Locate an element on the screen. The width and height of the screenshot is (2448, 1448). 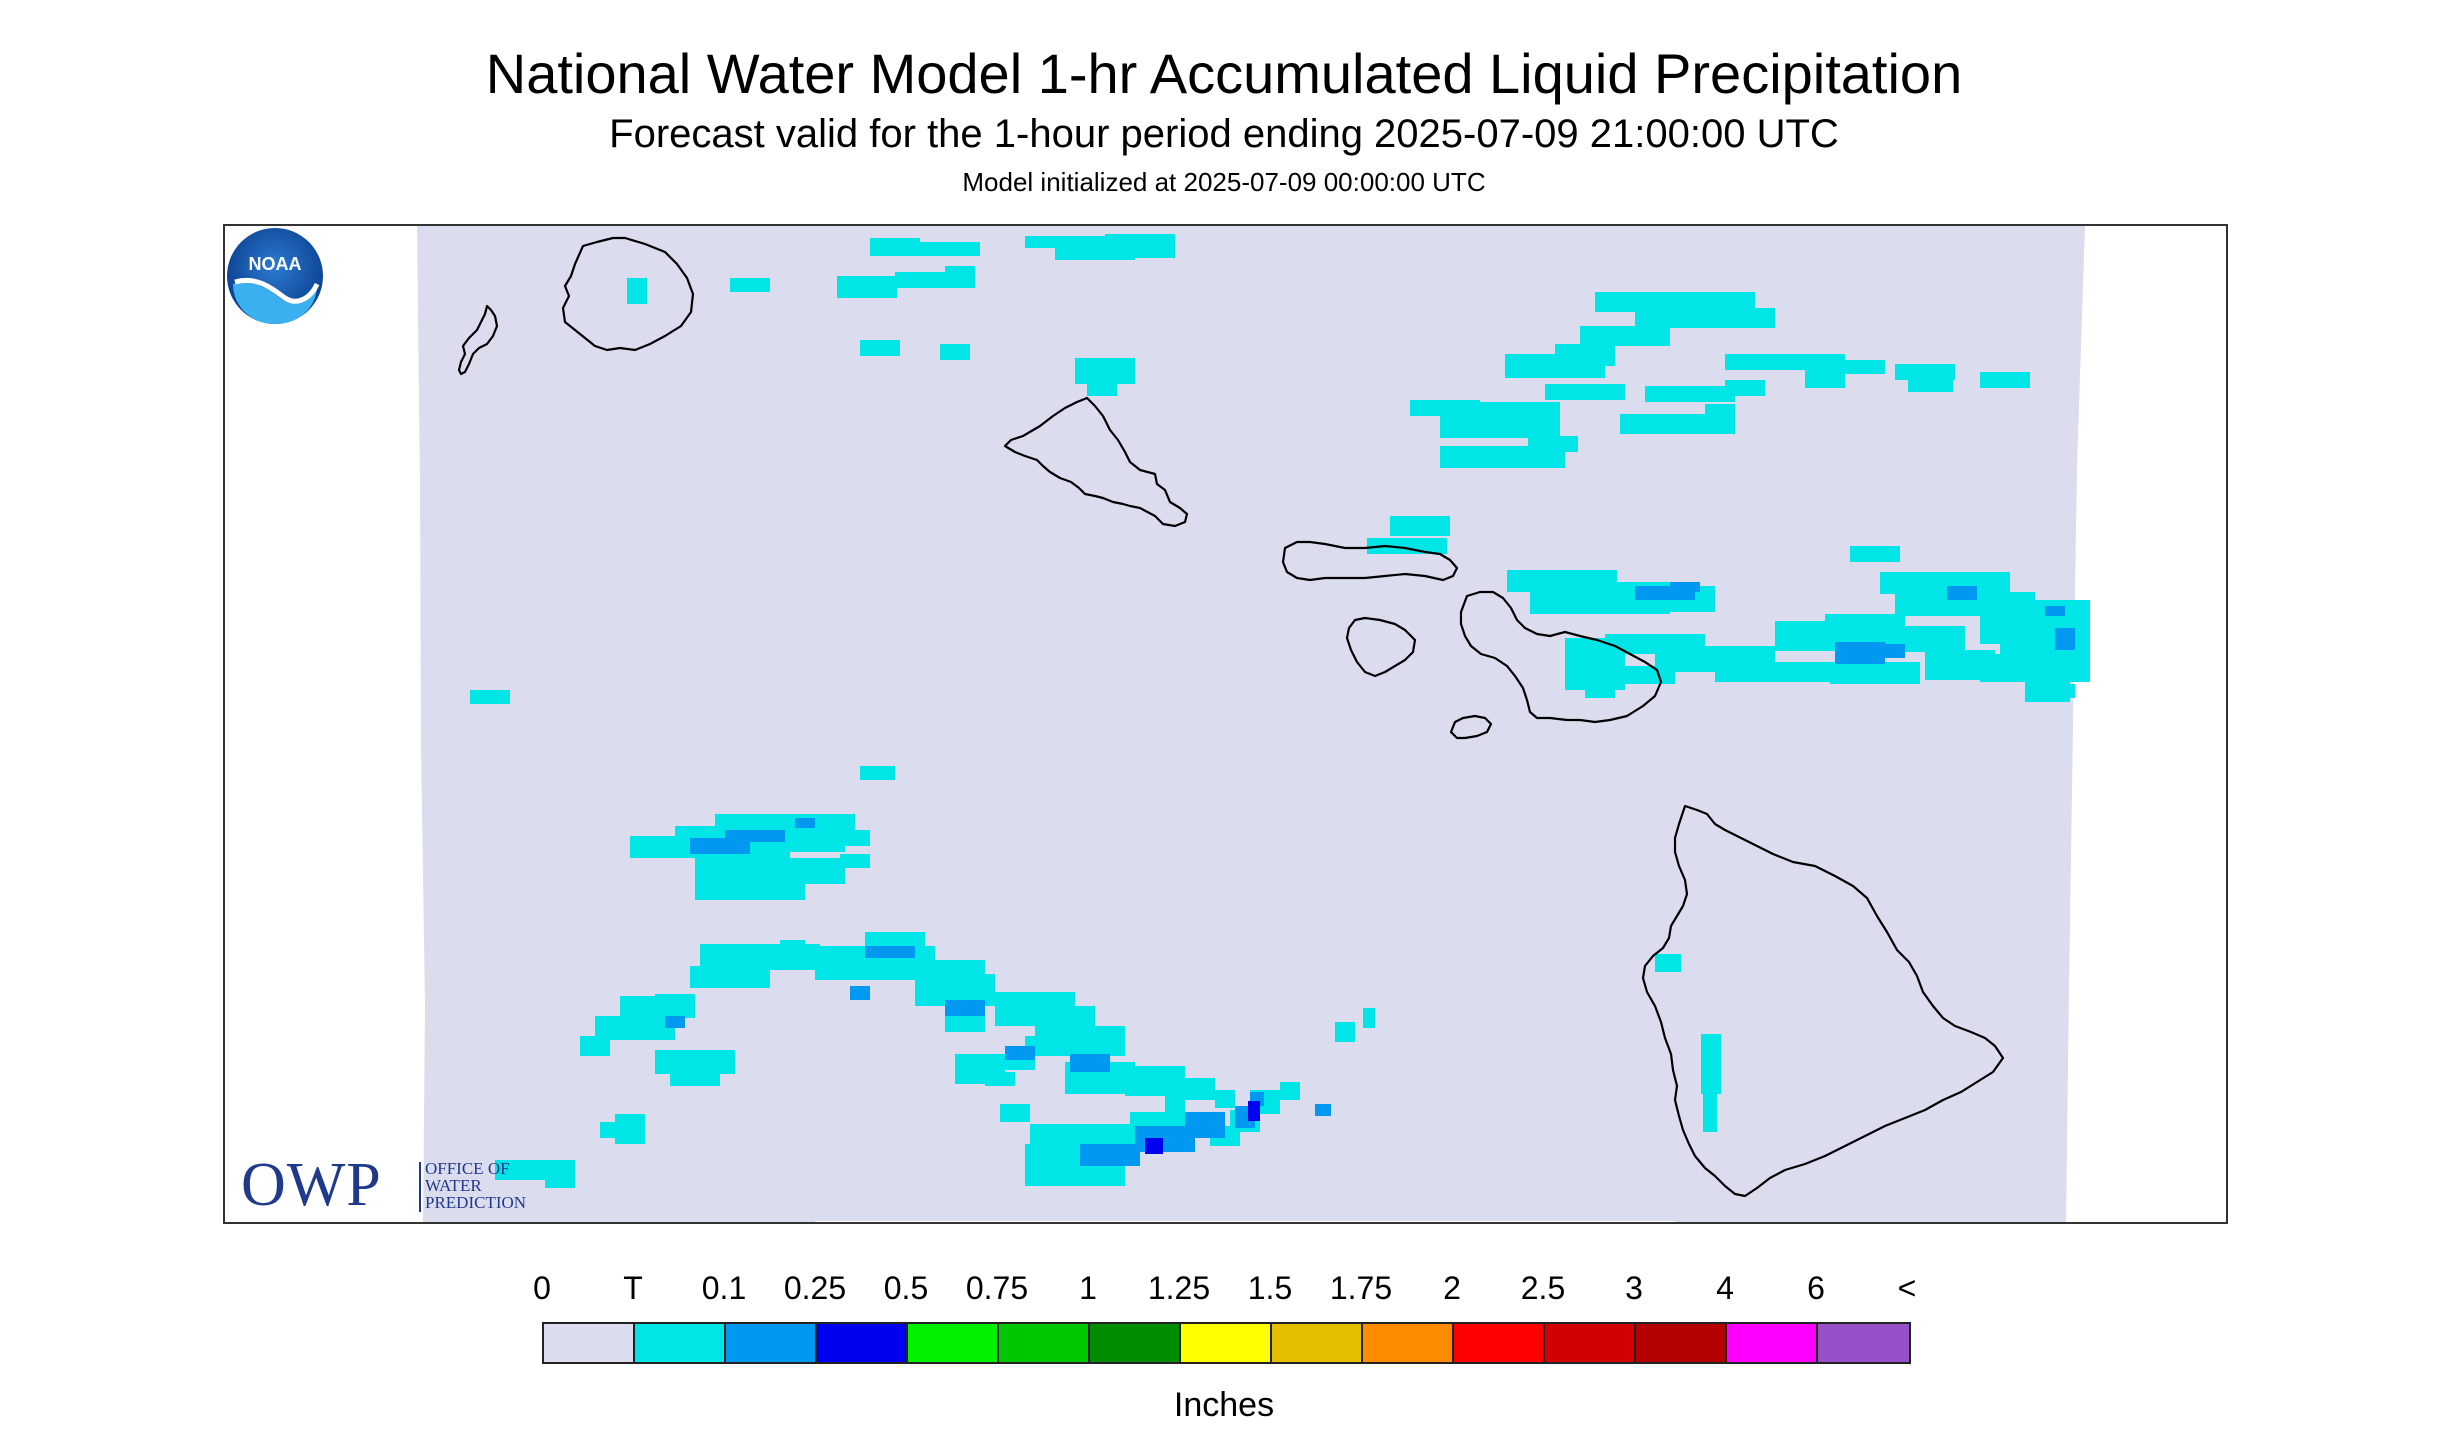
legend-color-bar is located at coordinates (1226, 1343).